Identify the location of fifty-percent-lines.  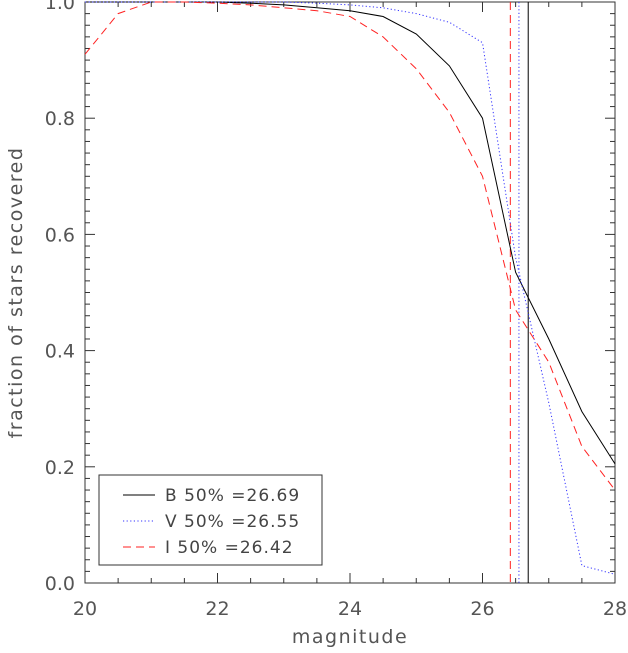
(519, 292).